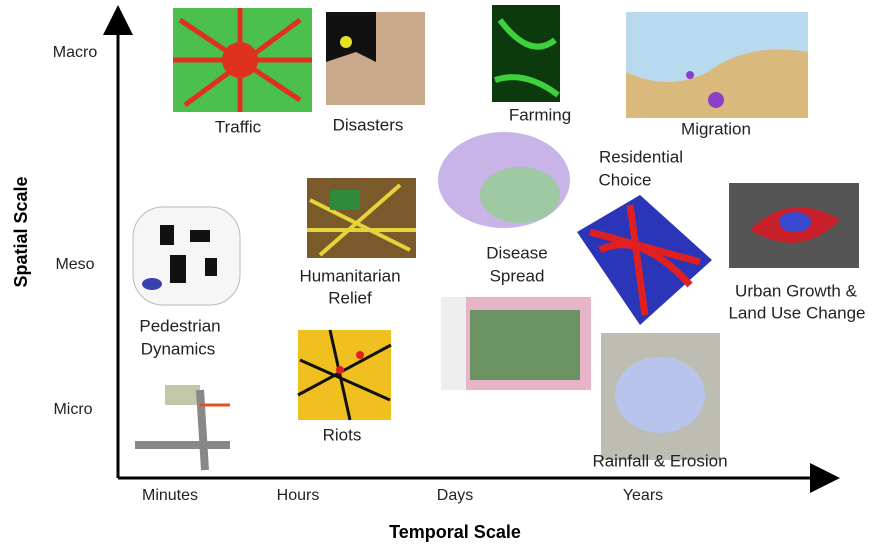  What do you see at coordinates (796, 312) in the screenshot?
I see `item-label: Land Use Change` at bounding box center [796, 312].